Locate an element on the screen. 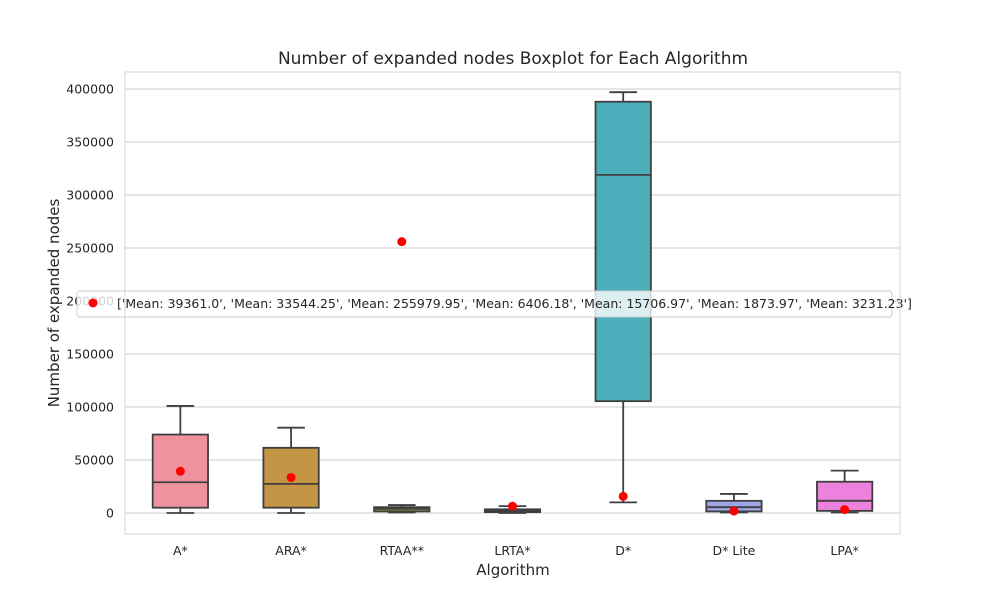  y-tick-label: 100000 is located at coordinates (90, 407).